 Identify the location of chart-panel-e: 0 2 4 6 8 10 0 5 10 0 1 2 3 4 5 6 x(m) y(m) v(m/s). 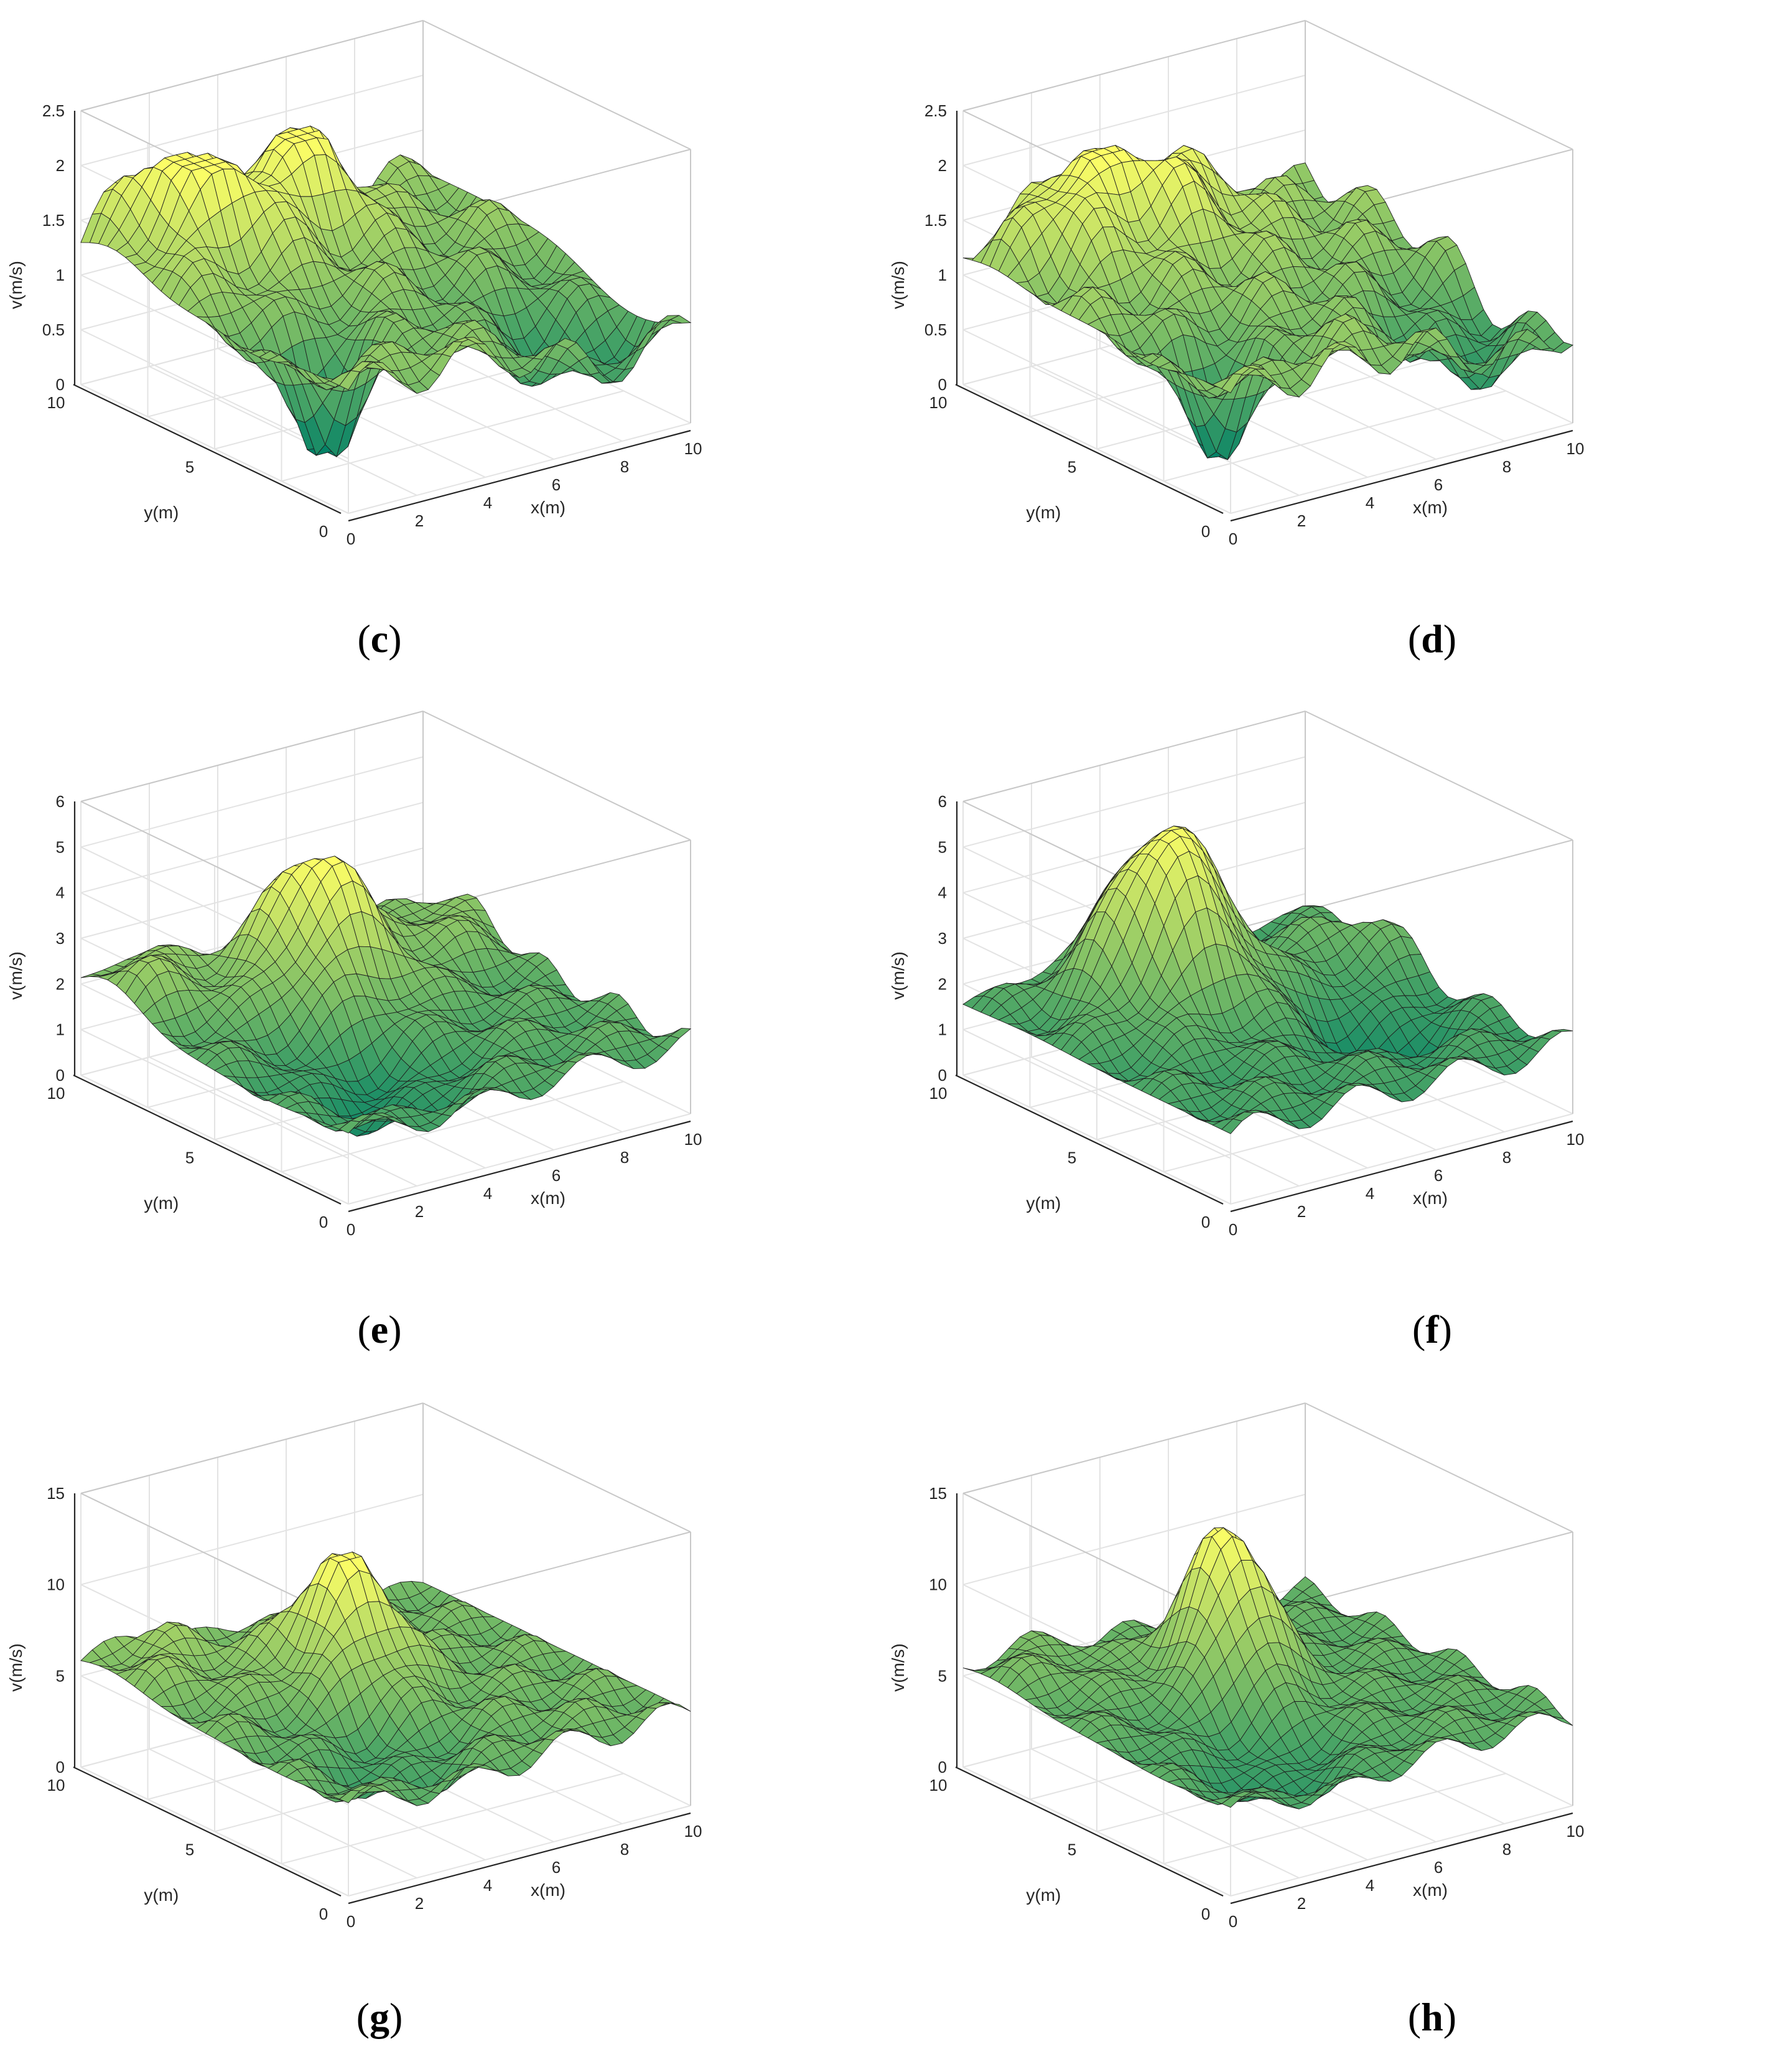
(441, 989).